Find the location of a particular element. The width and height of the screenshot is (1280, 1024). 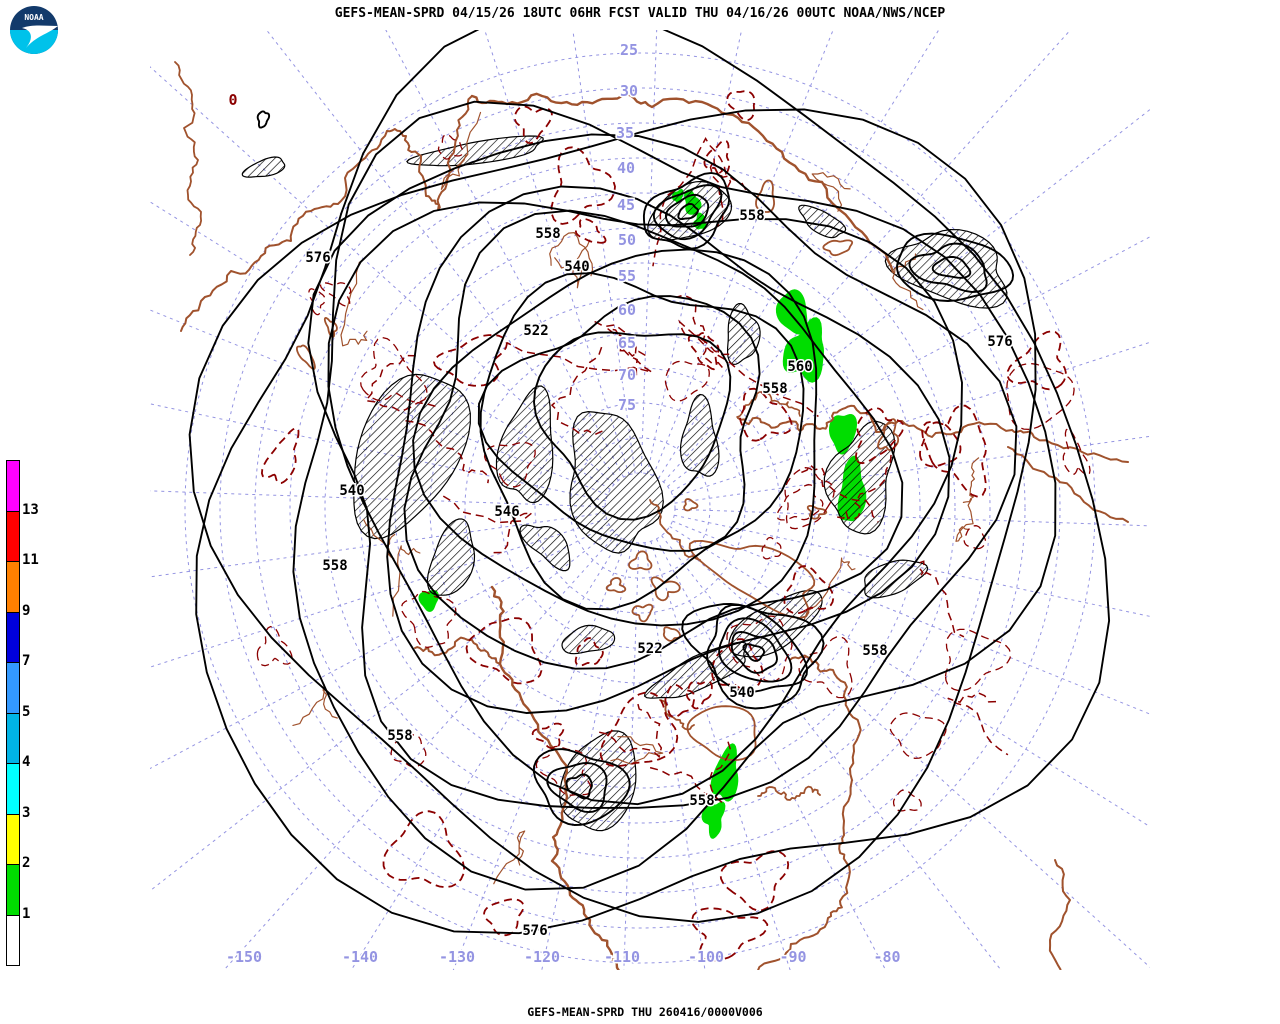

colorbar-label: 7 is located at coordinates (26, 661).